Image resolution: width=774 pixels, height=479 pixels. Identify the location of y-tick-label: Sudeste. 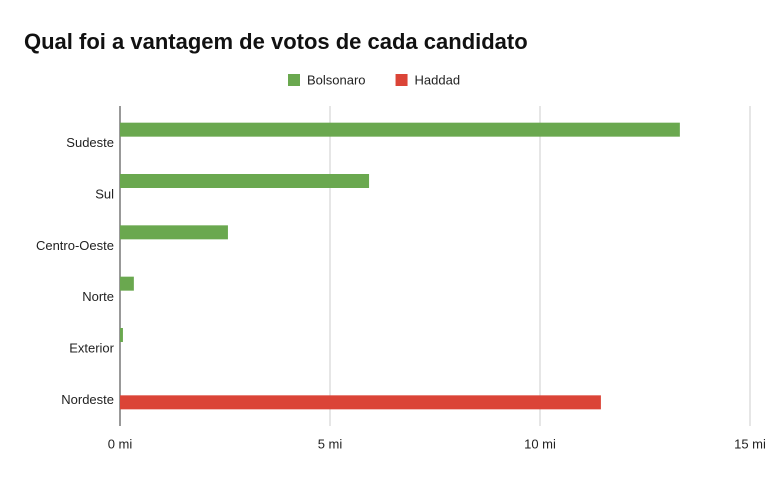
(90, 142).